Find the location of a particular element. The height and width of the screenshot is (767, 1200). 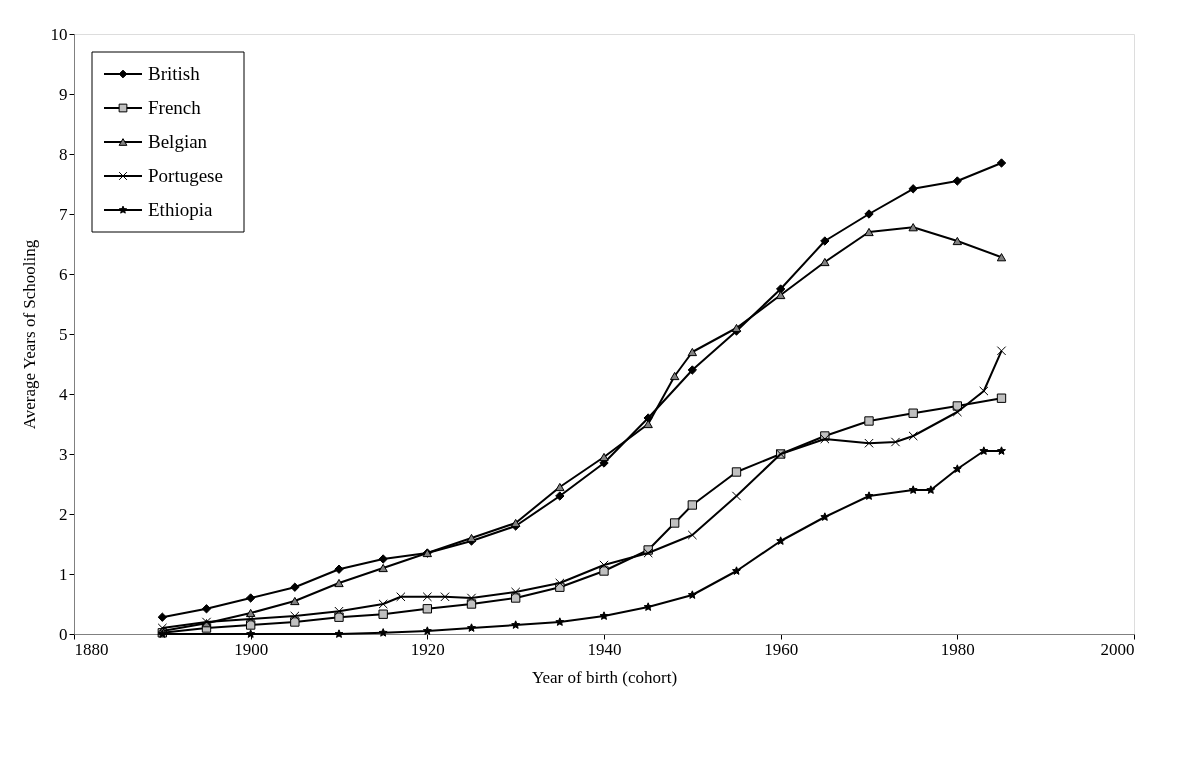

y-tick-label: 9 is located at coordinates (63, 94).